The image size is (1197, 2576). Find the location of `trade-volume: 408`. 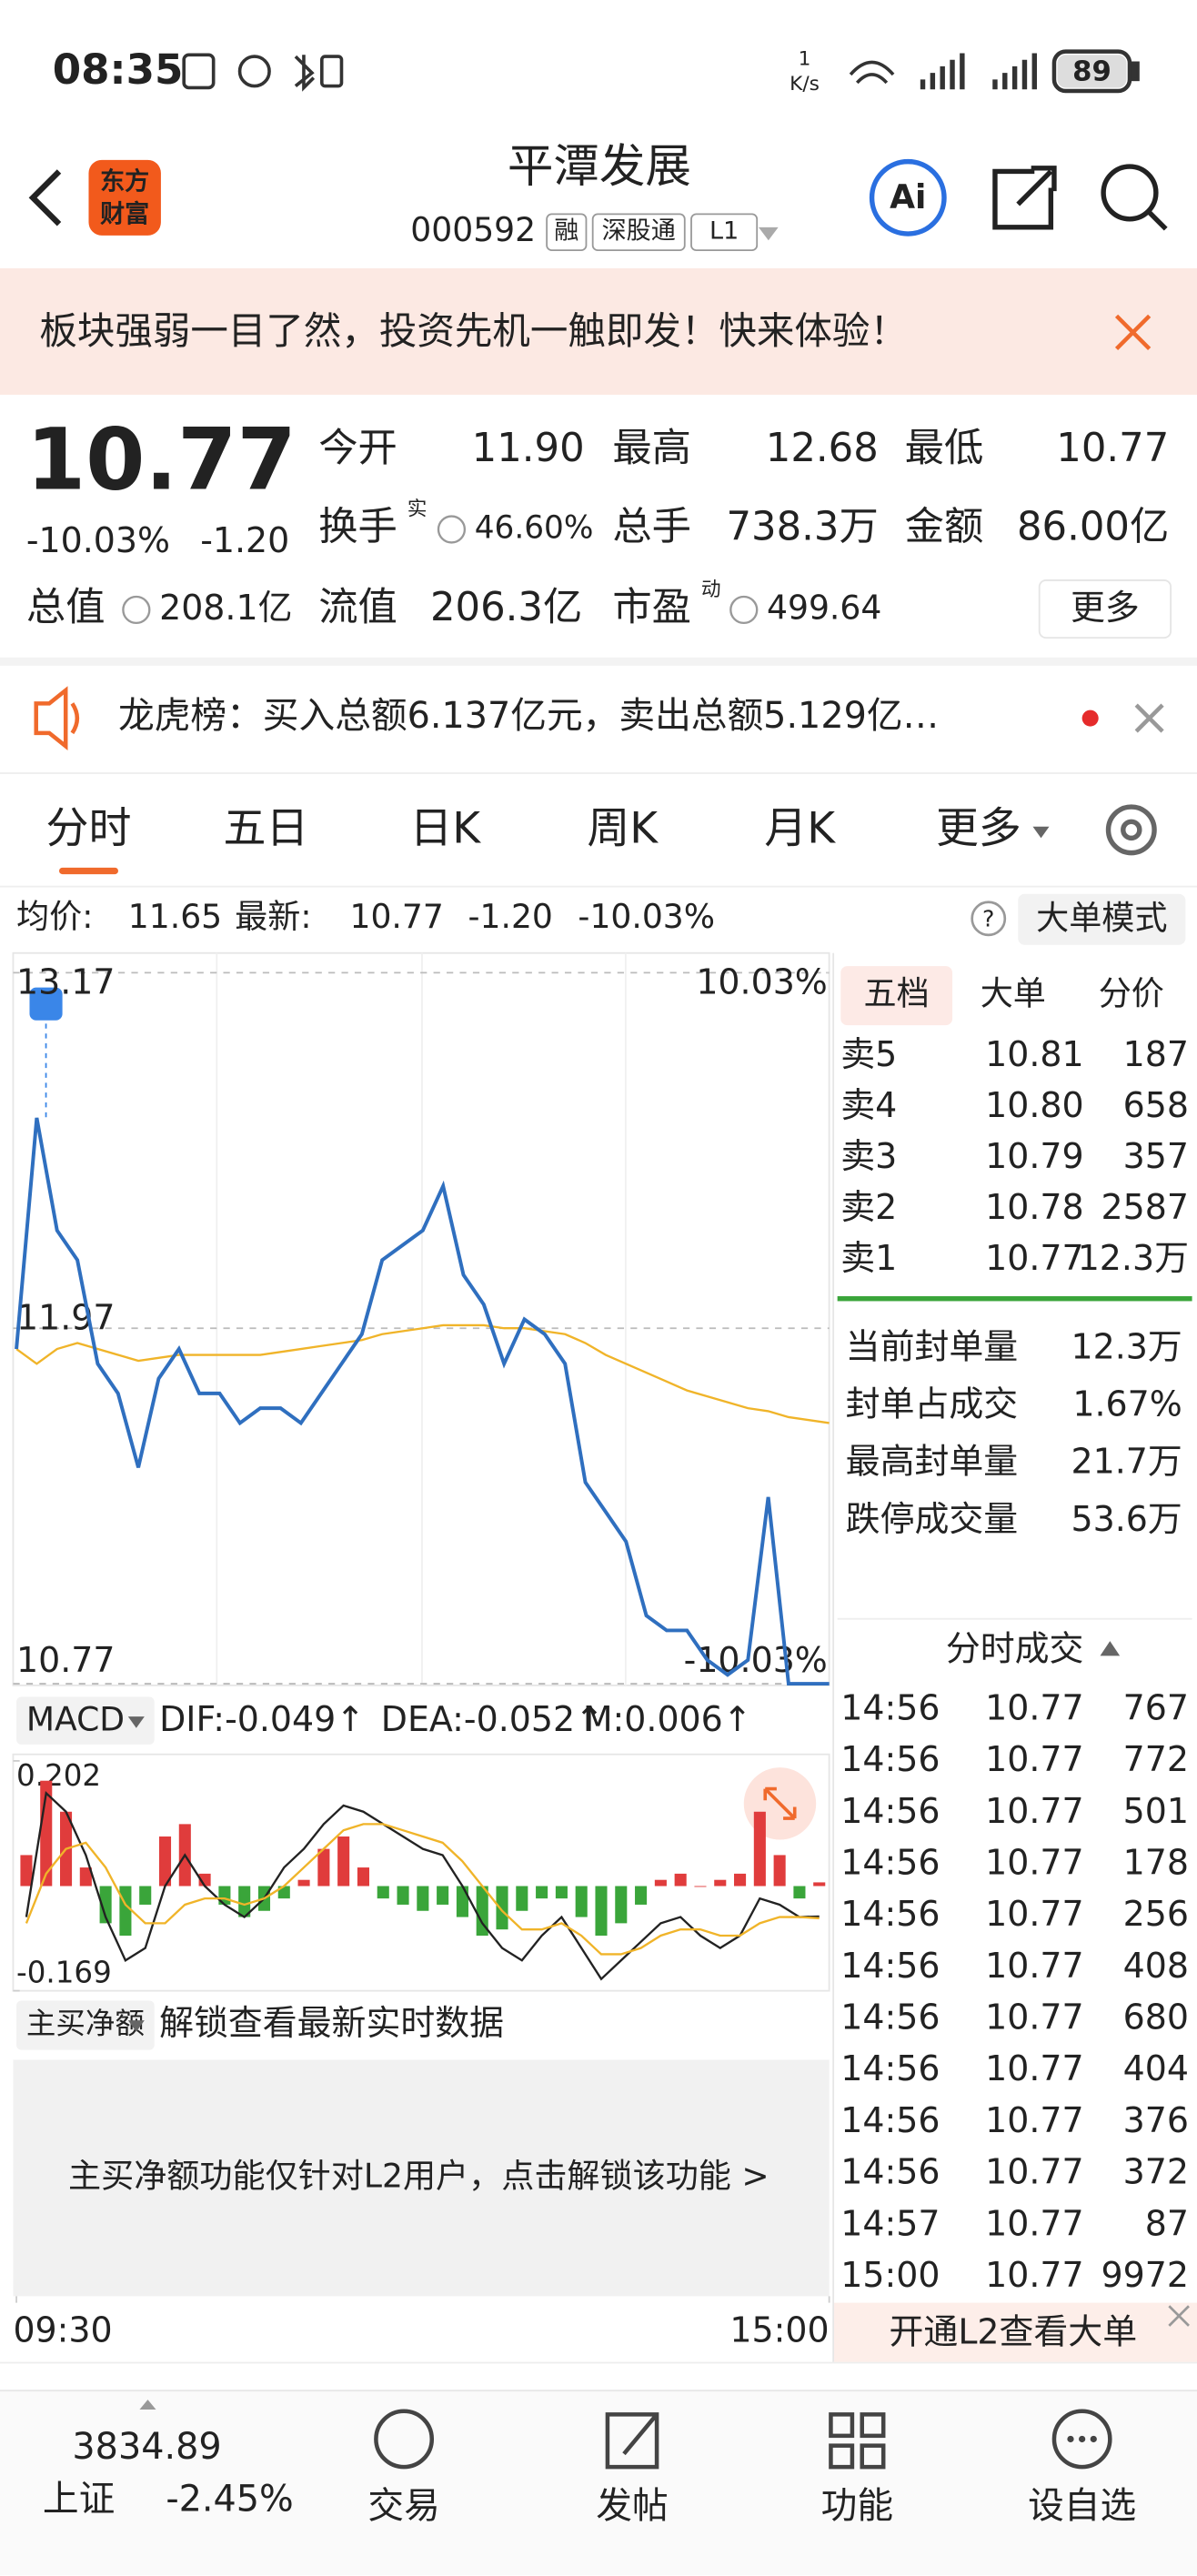

trade-volume: 408 is located at coordinates (1156, 1966).